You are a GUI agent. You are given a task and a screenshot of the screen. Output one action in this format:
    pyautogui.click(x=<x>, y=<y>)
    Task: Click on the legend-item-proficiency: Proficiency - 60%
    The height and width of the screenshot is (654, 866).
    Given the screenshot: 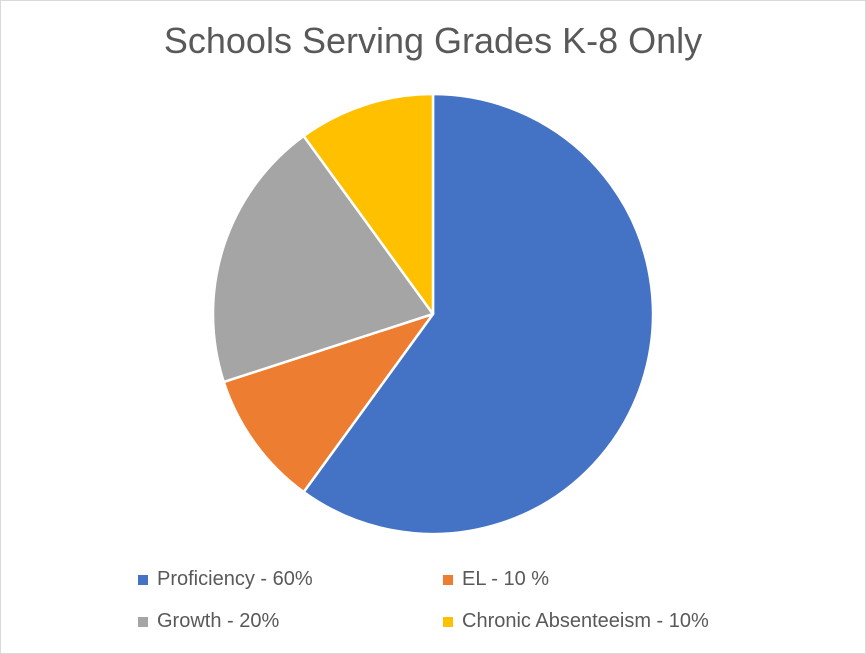 What is the action you would take?
    pyautogui.click(x=225, y=579)
    